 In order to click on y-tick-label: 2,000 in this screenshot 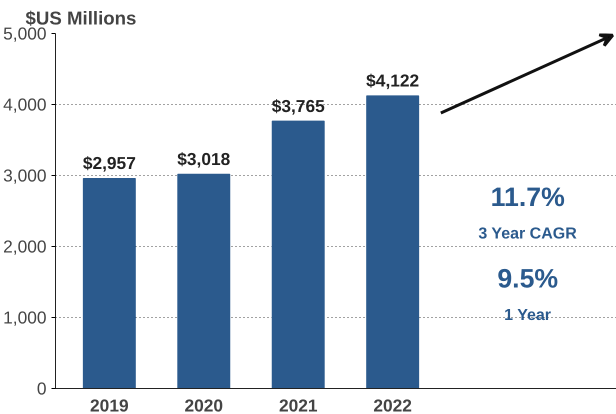, I will do `click(25, 246)`.